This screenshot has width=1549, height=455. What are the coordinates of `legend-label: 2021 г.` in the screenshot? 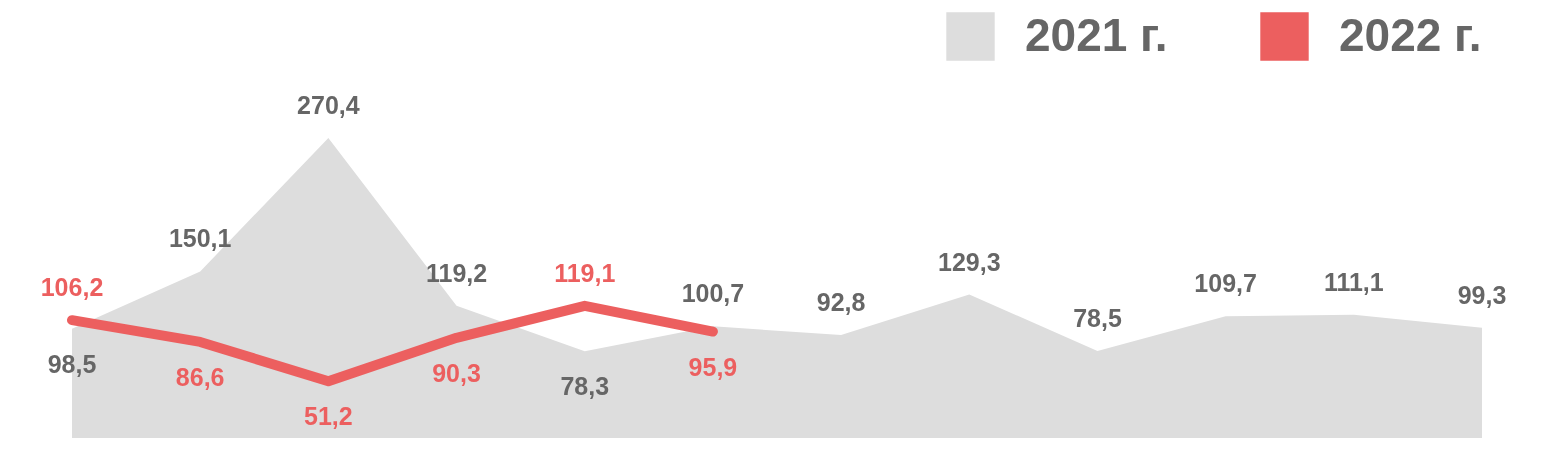 It's located at (1096, 34).